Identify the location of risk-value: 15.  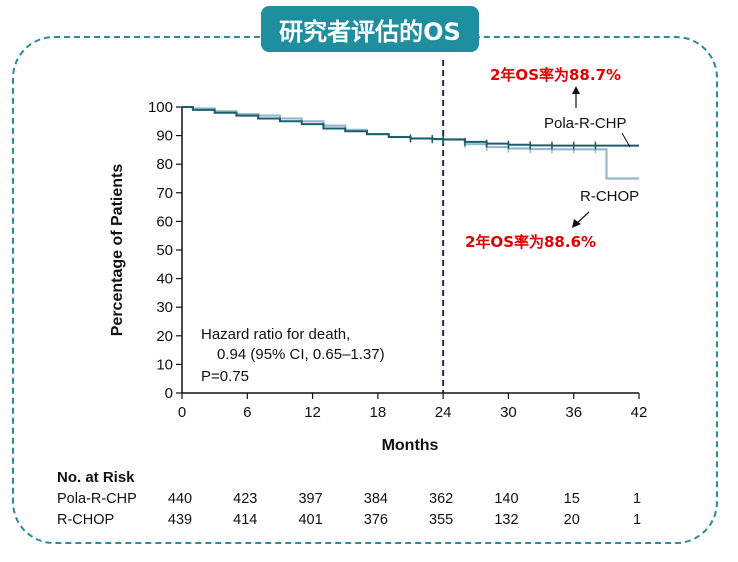
(572, 499).